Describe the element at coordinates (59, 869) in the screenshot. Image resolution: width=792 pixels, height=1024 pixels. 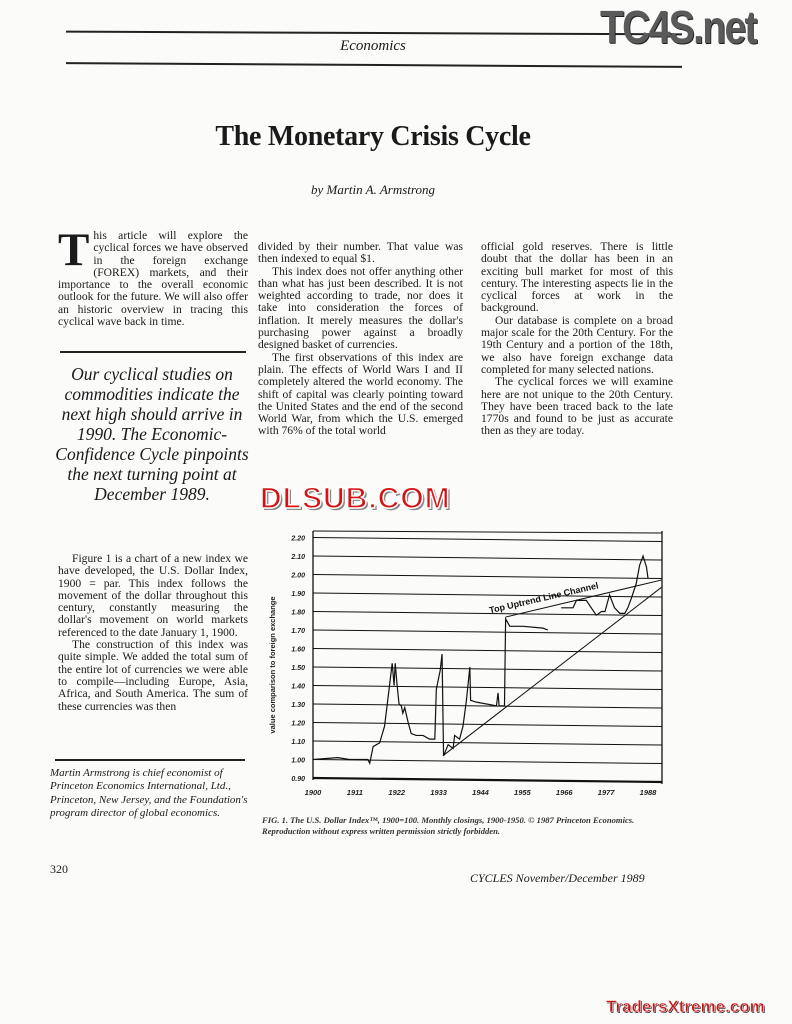
I see `page-number: 320` at that location.